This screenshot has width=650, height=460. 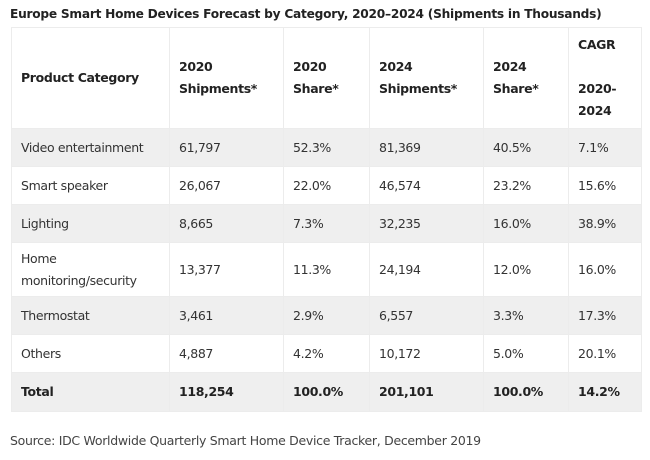 What do you see at coordinates (526, 78) in the screenshot?
I see `header-2024-share: 2024 Share*` at bounding box center [526, 78].